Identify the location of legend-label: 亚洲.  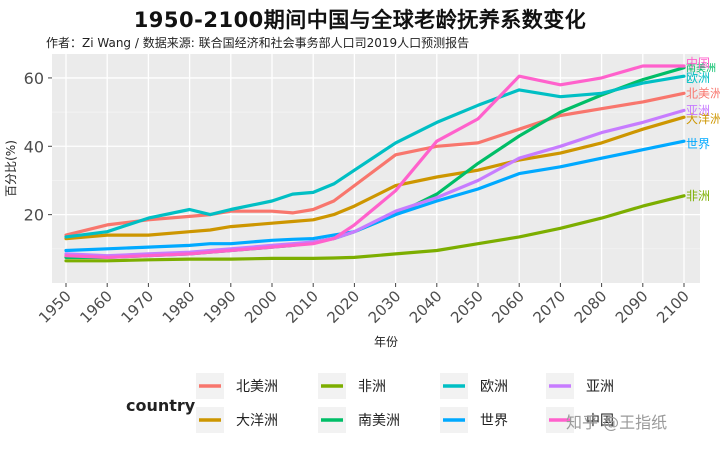
(600, 387).